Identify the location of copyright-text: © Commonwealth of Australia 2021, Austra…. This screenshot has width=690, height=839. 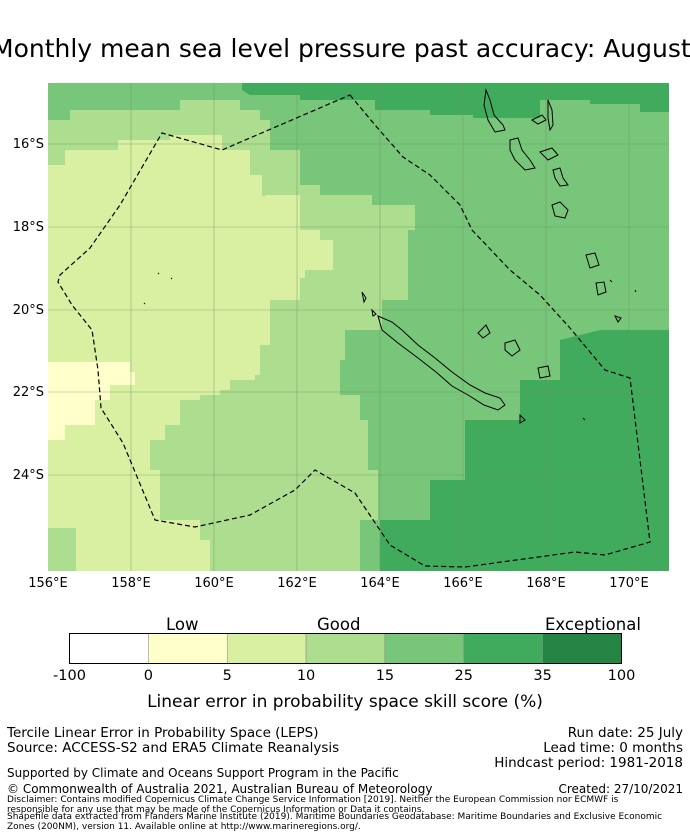
(220, 789).